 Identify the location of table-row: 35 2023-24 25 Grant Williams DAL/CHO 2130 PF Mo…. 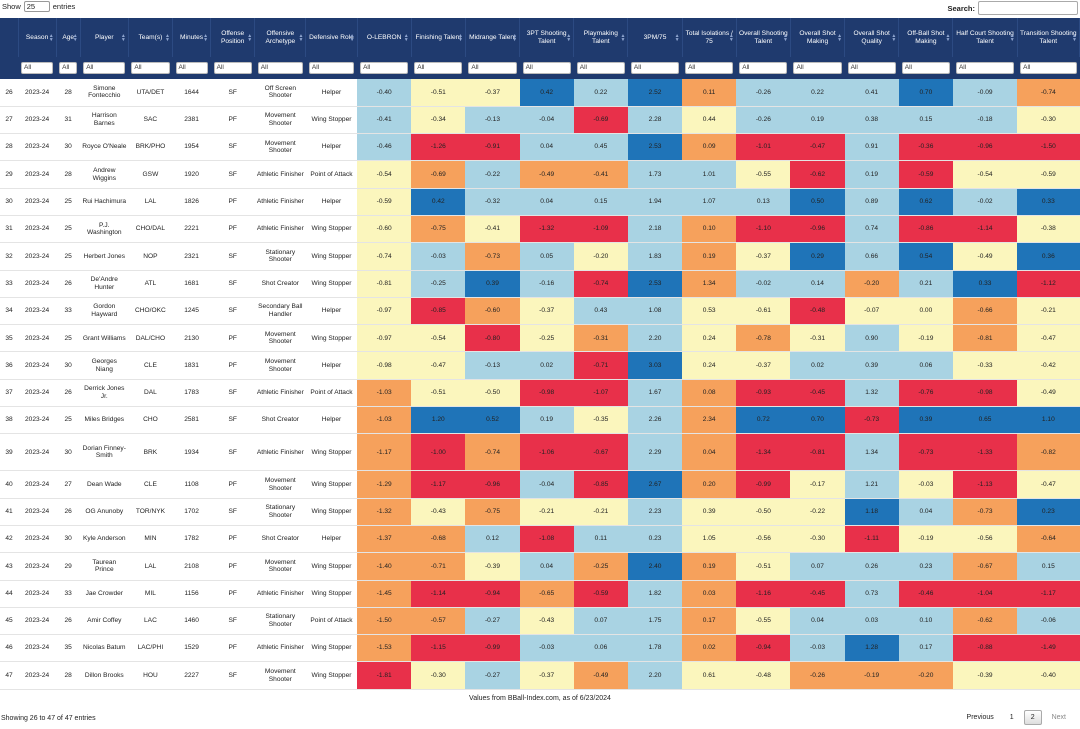
(540, 338).